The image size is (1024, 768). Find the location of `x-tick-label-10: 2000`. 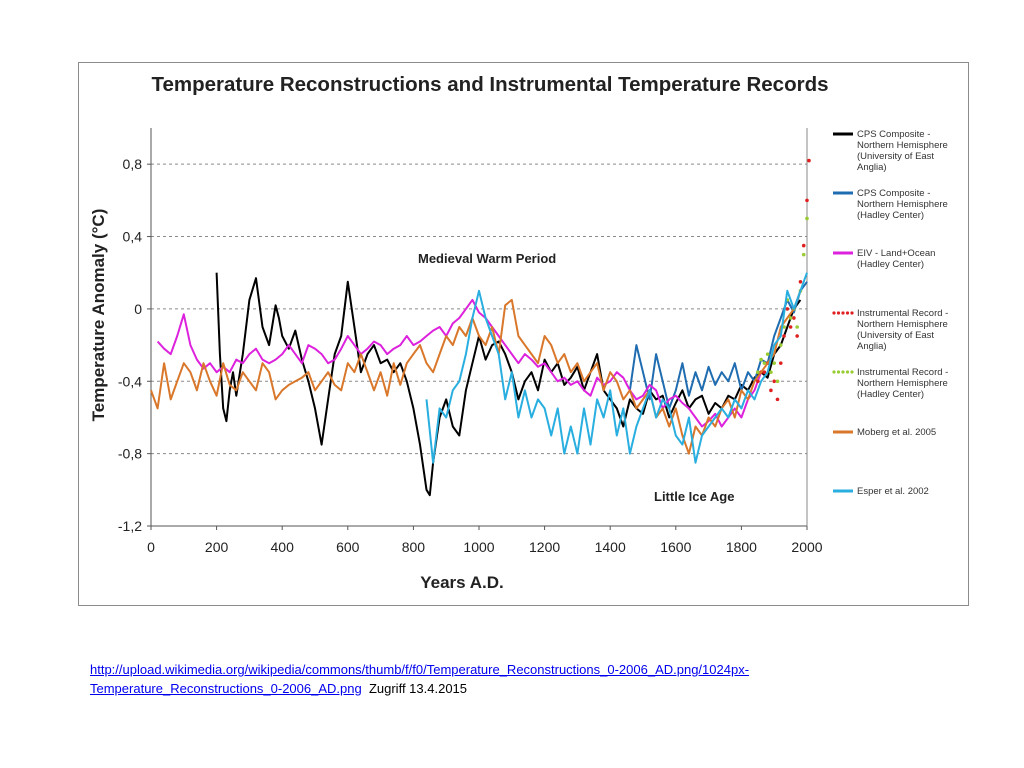

x-tick-label-10: 2000 is located at coordinates (806, 547).